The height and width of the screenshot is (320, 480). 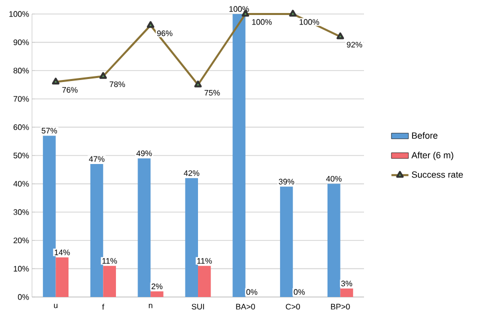 I want to click on legend-label: After (6 m), so click(x=432, y=156).